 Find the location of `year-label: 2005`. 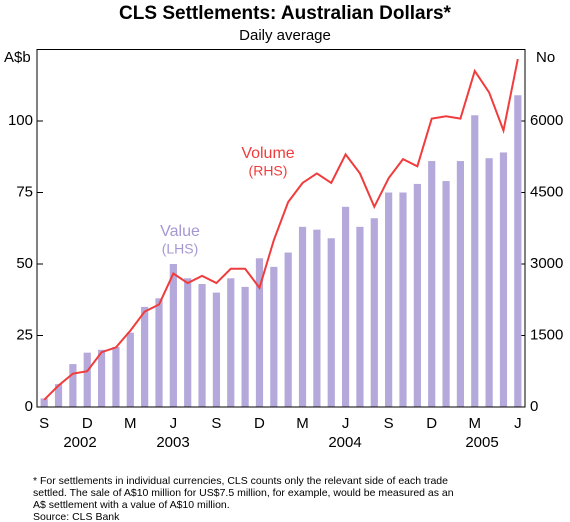

year-label: 2005 is located at coordinates (481, 442).